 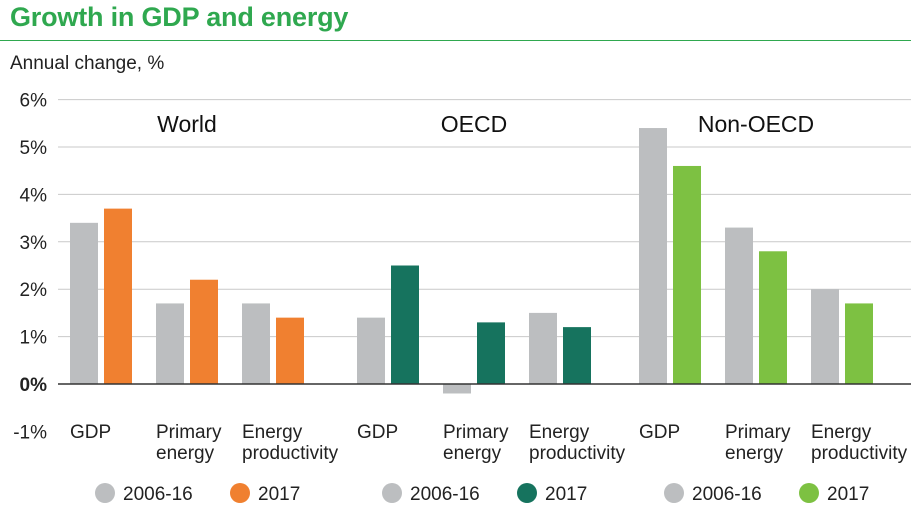 I want to click on panel-title: World, so click(x=187, y=124).